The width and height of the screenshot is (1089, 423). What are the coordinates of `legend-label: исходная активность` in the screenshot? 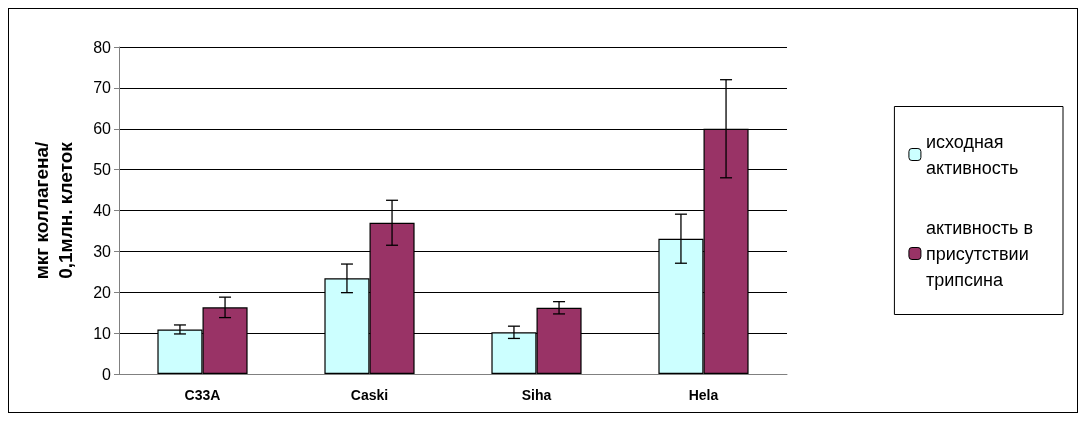 It's located at (972, 154).